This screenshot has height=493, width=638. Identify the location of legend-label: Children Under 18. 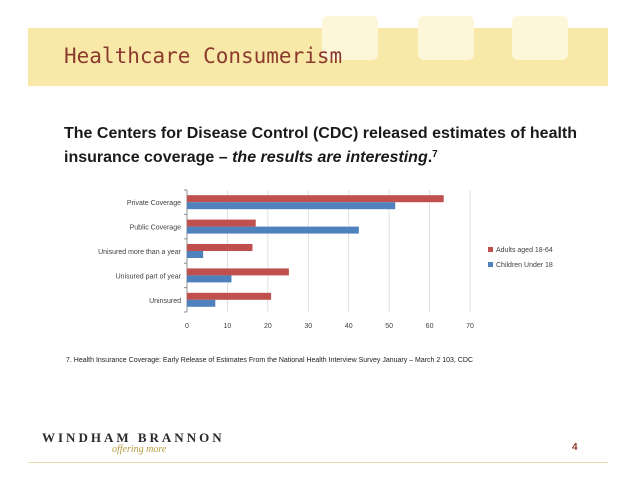
(524, 265).